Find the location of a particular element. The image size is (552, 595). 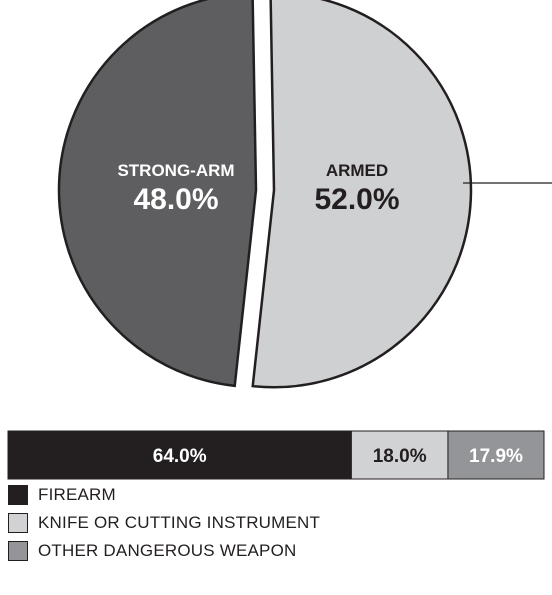

bar-label-other-dangerous-weapon: 17.9% is located at coordinates (496, 456).